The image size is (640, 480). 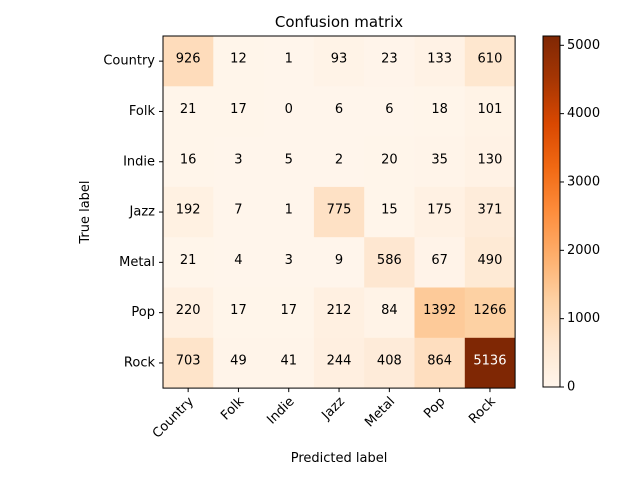 I want to click on x-tick-label: Jazz, so click(x=333, y=408).